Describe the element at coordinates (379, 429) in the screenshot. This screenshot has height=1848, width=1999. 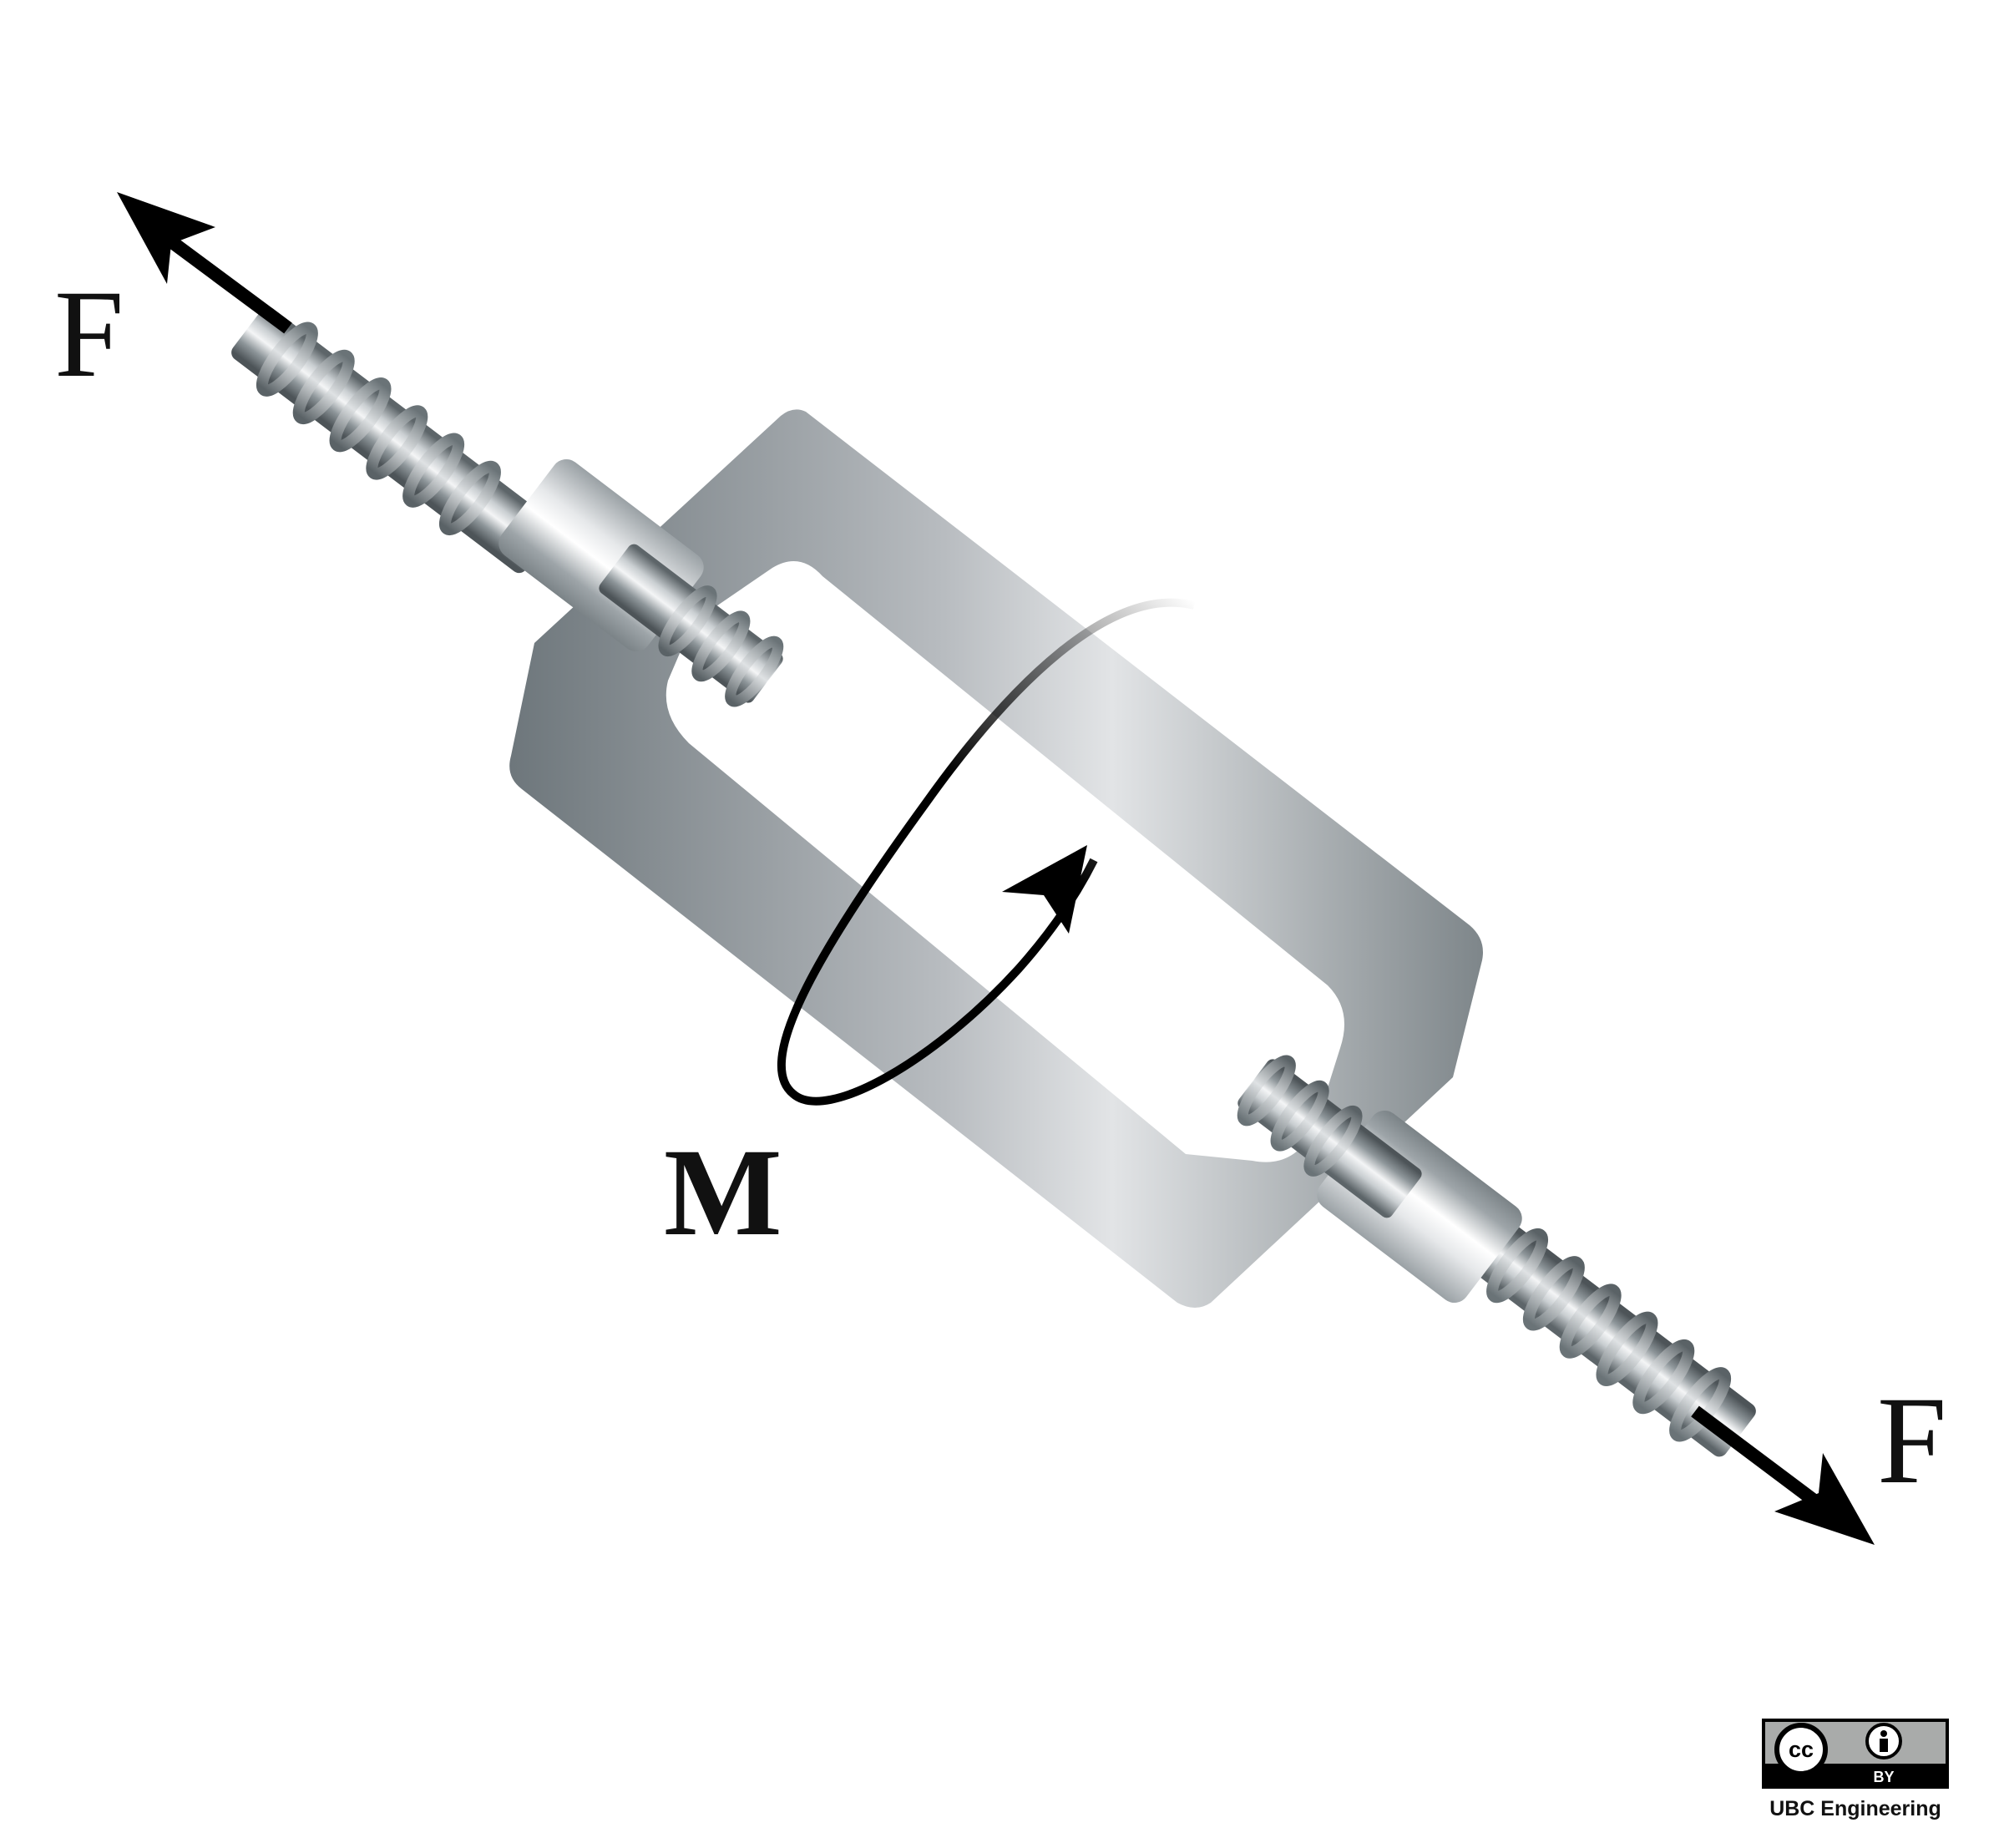
I see `left-rod-threads` at that location.